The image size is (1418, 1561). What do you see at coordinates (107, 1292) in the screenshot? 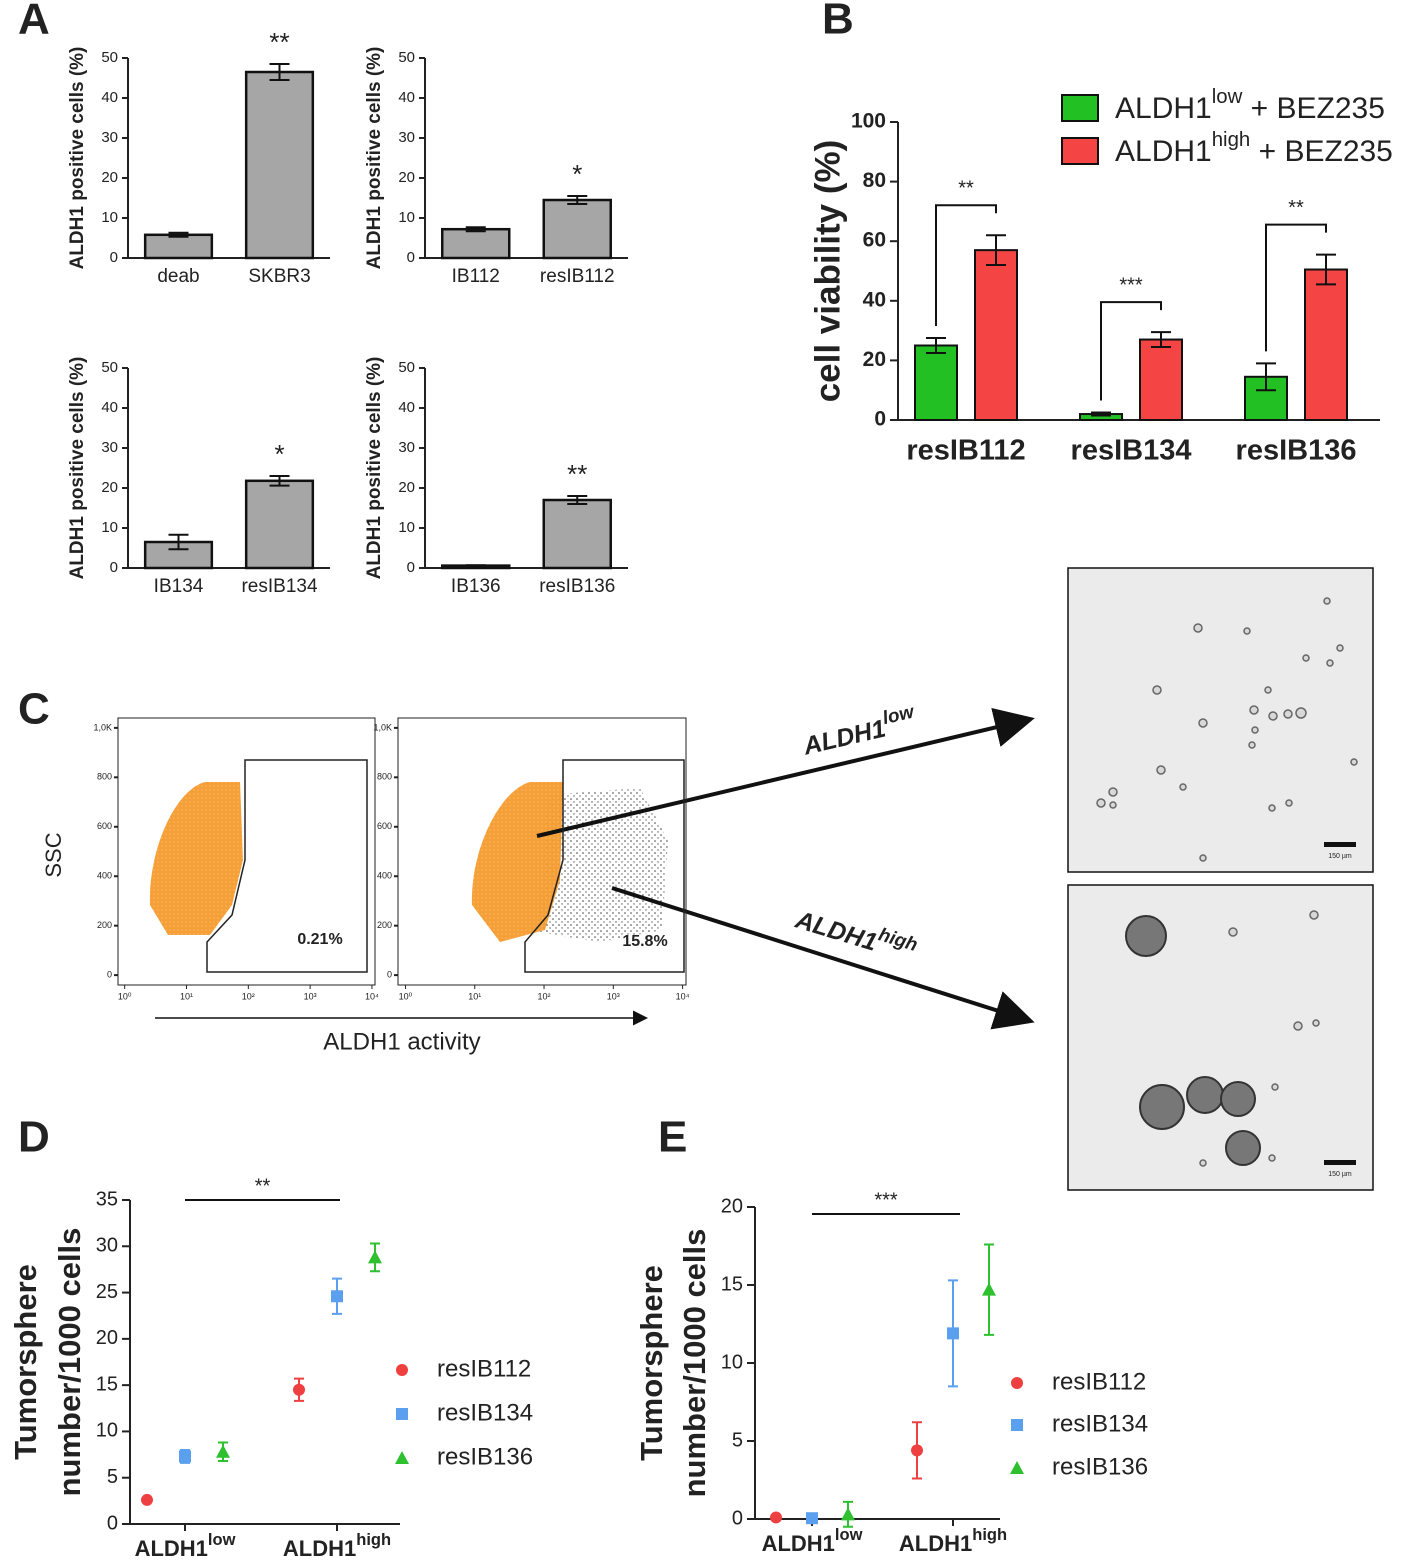
I see `y-tick-label: 25` at bounding box center [107, 1292].